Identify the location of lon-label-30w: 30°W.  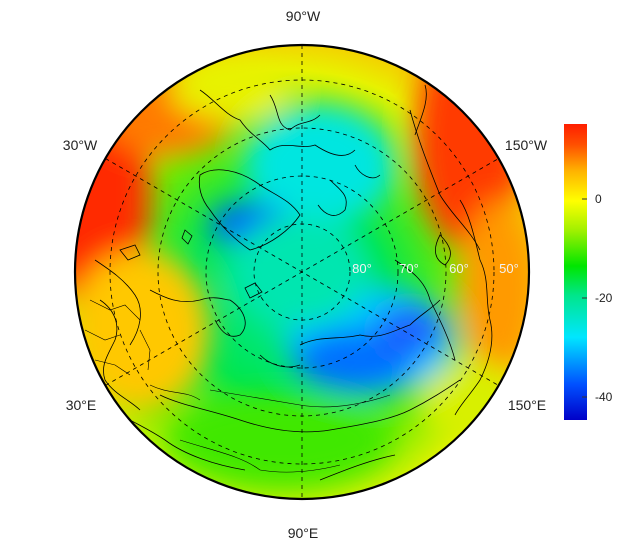
(80, 145).